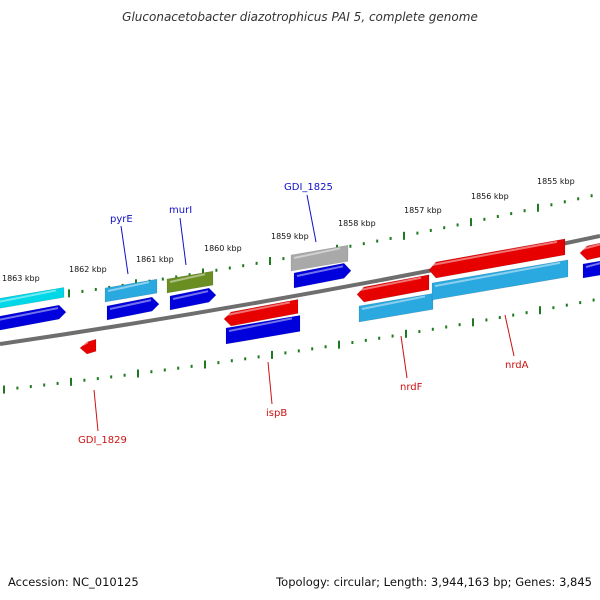 The width and height of the screenshot is (600, 600). I want to click on feature-ispb-top, so click(261, 313).